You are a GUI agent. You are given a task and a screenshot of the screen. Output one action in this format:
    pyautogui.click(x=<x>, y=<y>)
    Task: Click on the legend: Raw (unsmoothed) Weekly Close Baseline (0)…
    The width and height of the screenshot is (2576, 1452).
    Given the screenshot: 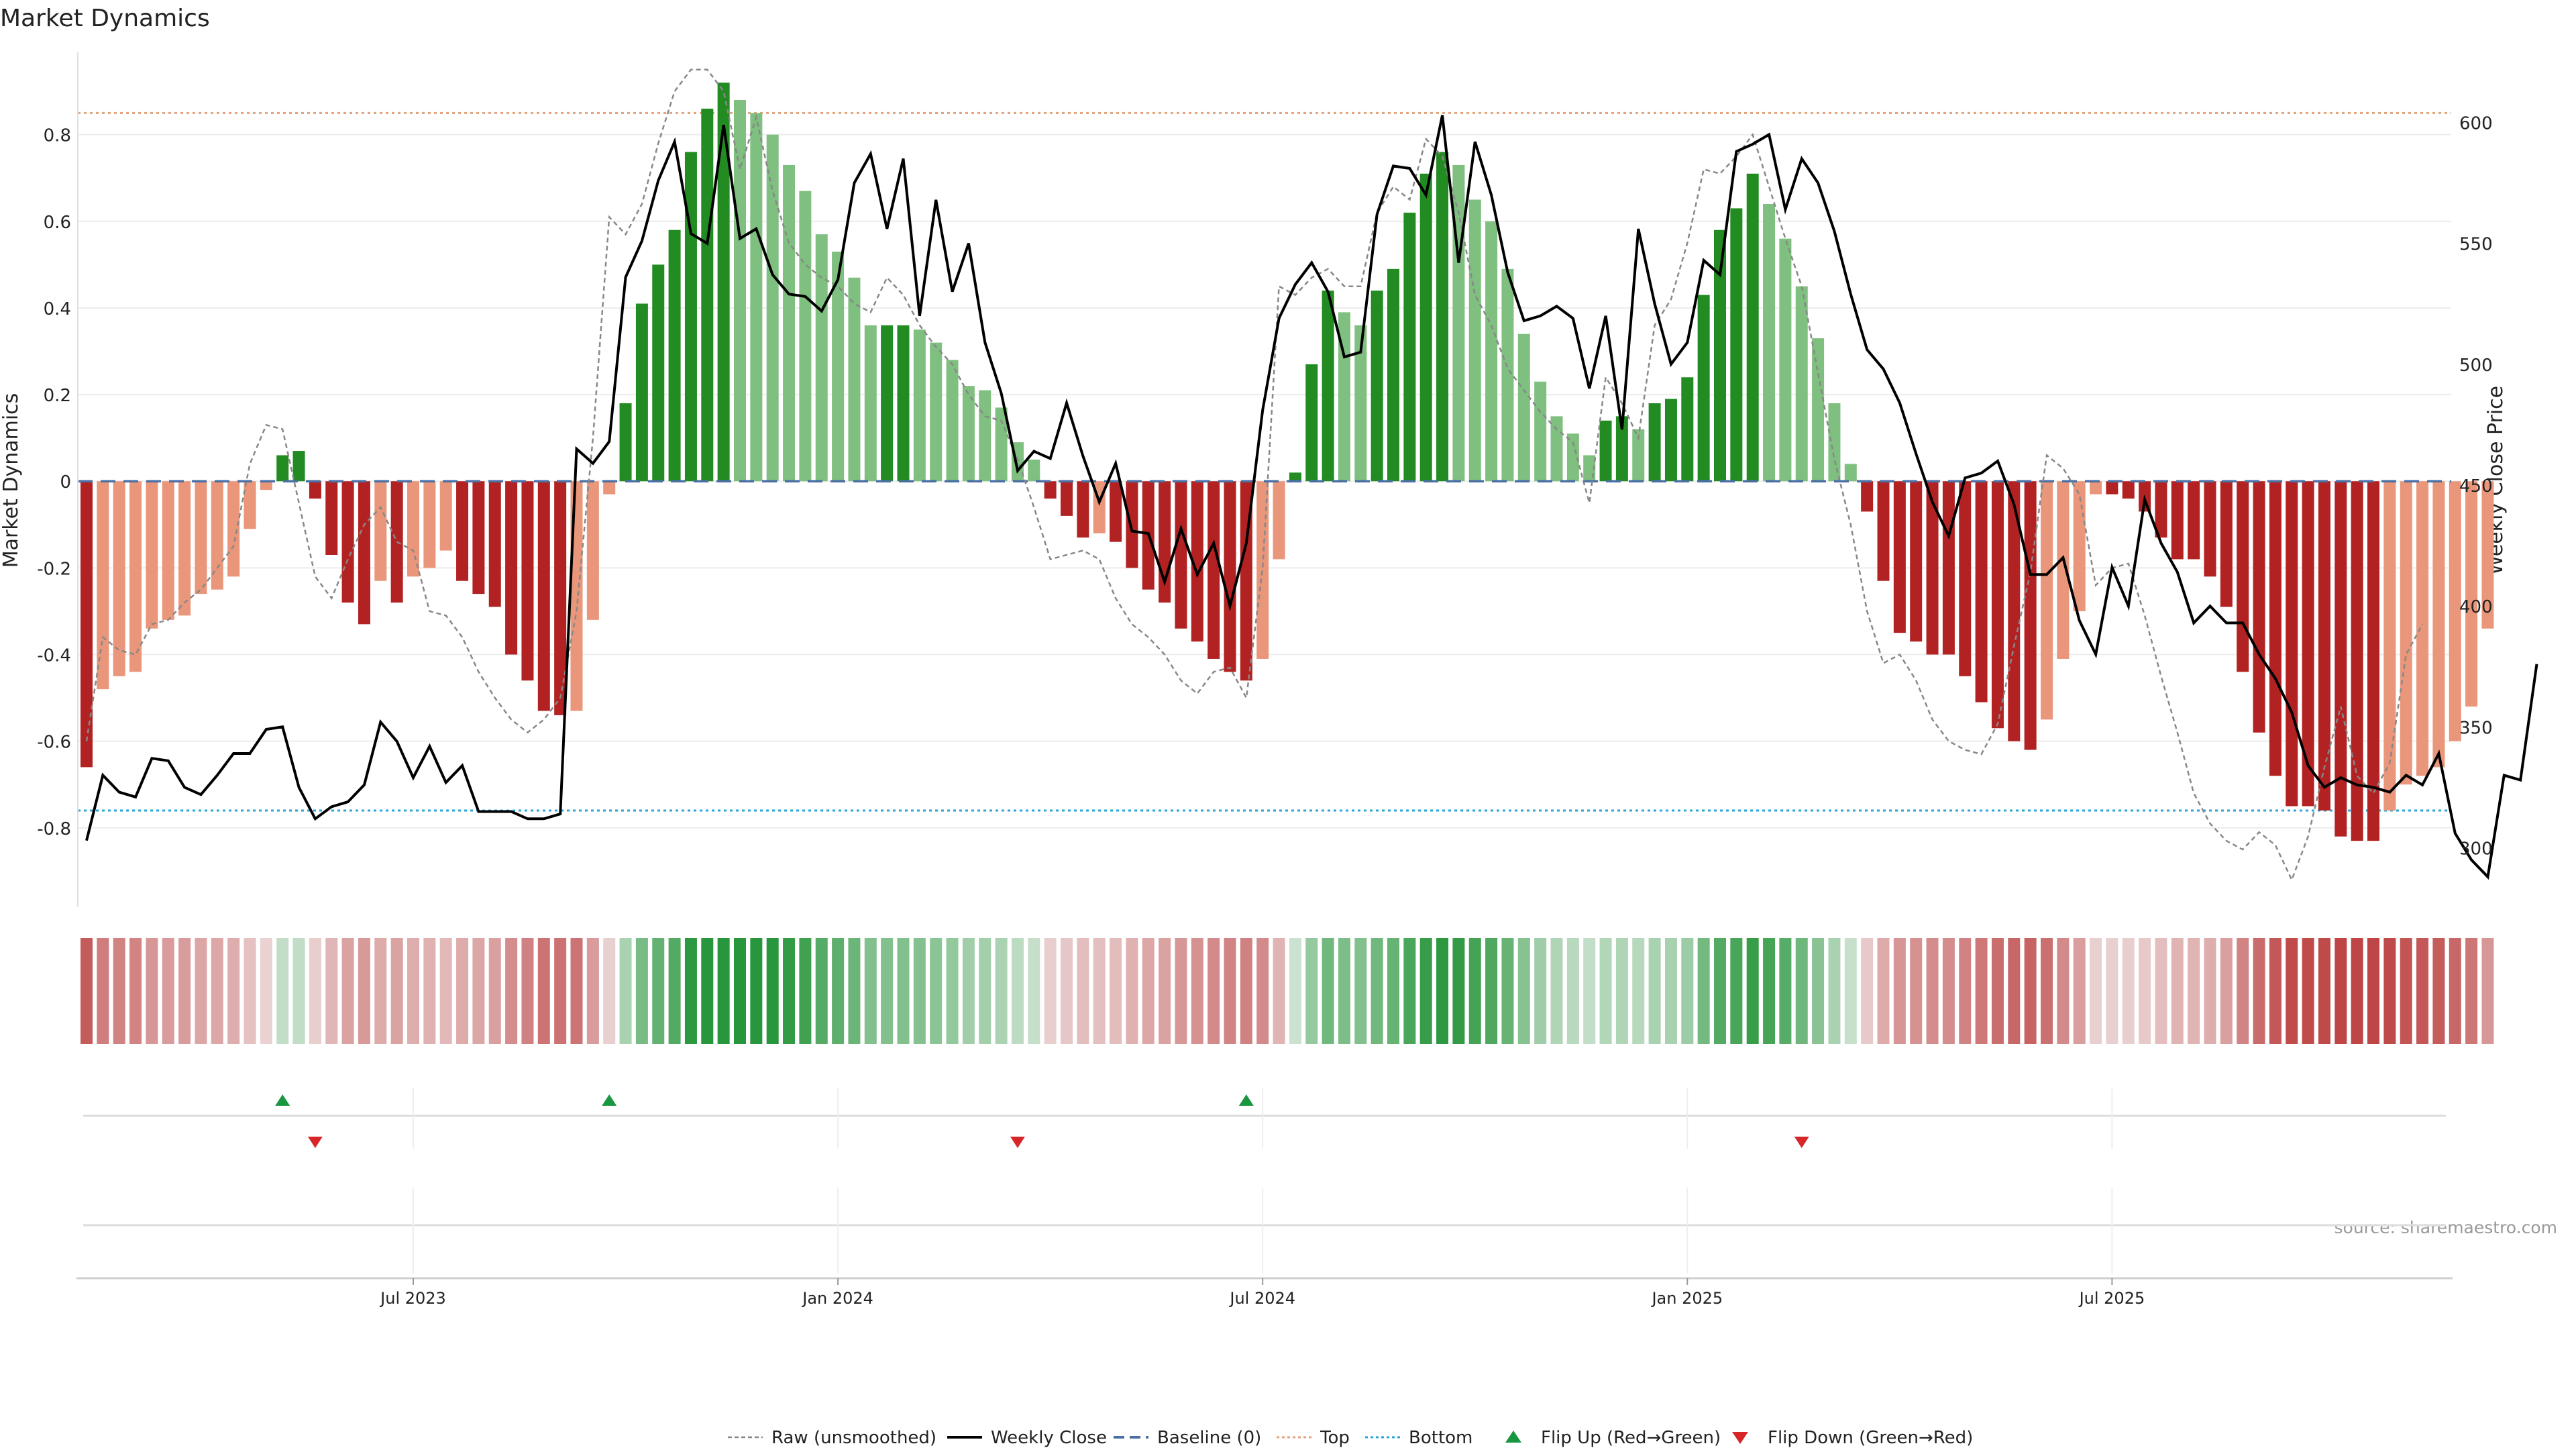 What is the action you would take?
    pyautogui.click(x=1350, y=1438)
    